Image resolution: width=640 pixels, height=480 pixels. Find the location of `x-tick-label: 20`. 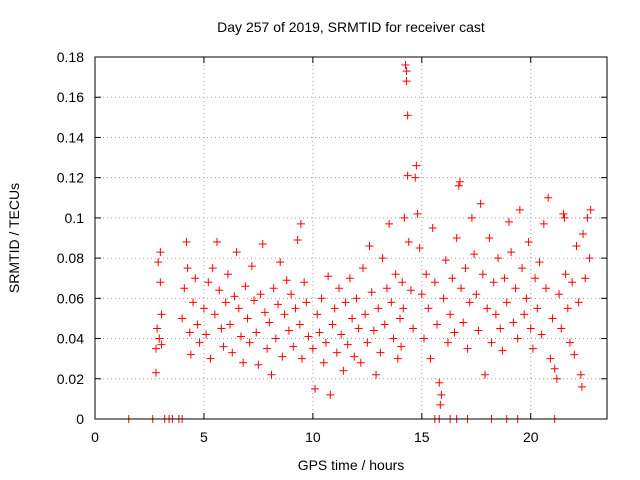

x-tick-label: 20 is located at coordinates (531, 437).